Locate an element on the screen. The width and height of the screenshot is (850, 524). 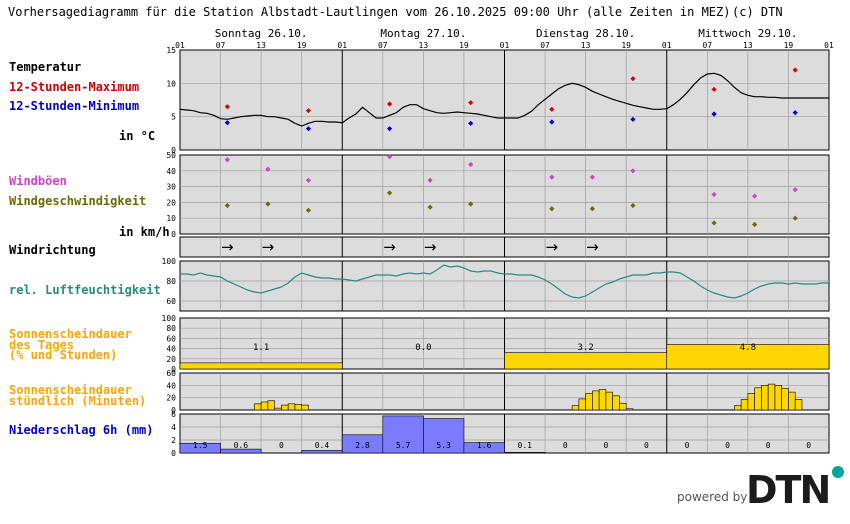
sunshine-day-label: 1.1 is located at coordinates (261, 348).